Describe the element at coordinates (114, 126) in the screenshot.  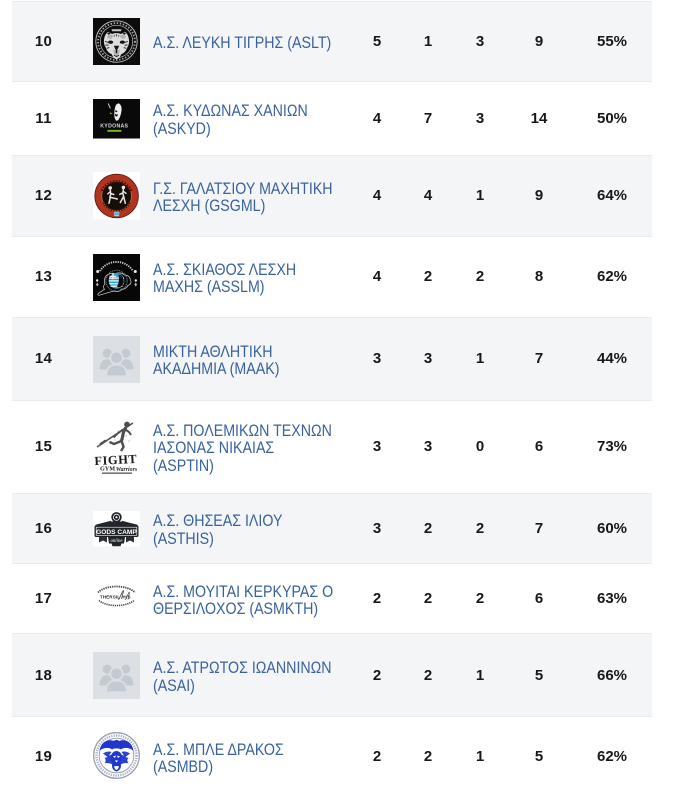
I see `svg-text: KYDONAS` at that location.